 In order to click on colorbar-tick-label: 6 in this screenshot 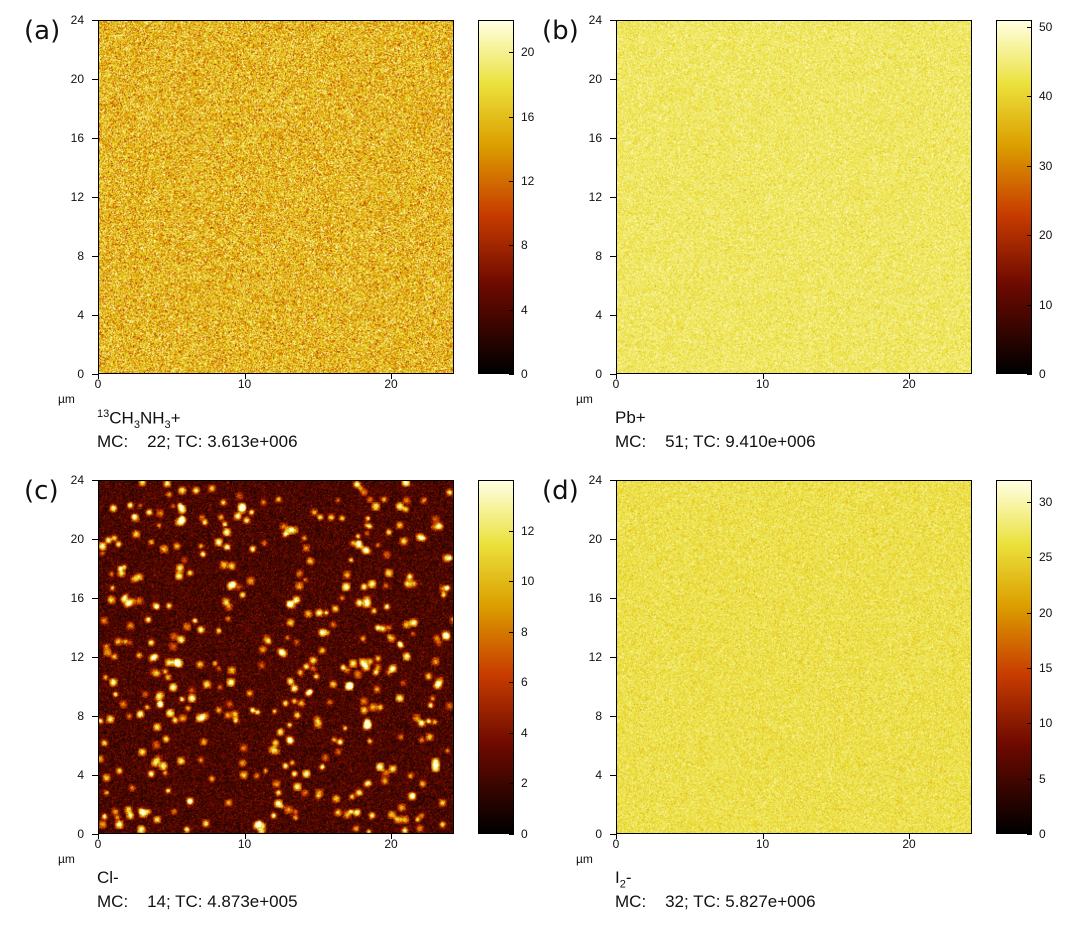, I will do `click(524, 682)`.